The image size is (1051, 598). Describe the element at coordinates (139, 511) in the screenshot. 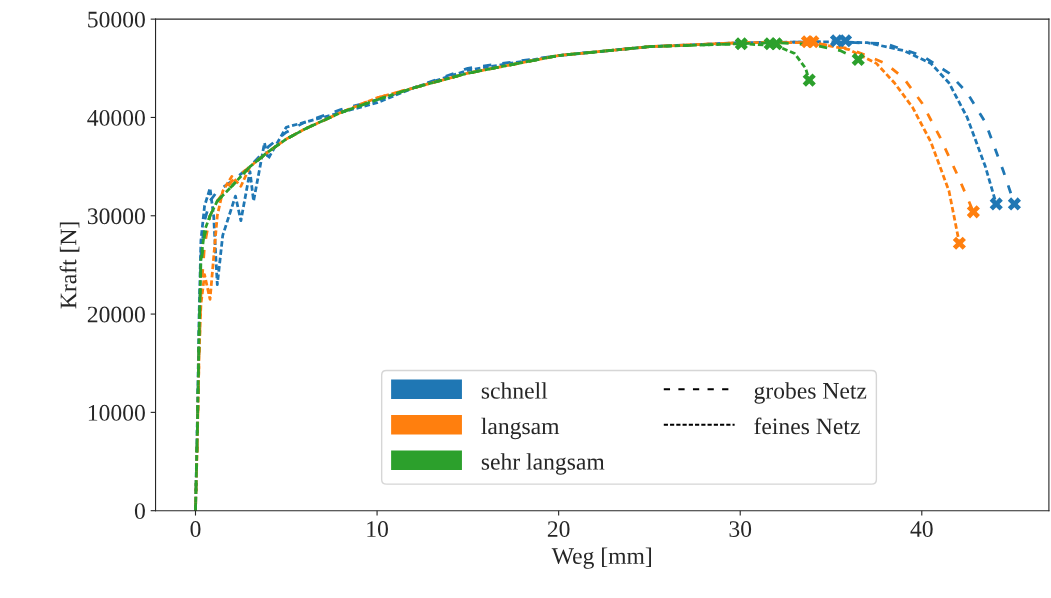

I see `y-tick-label: 0` at that location.